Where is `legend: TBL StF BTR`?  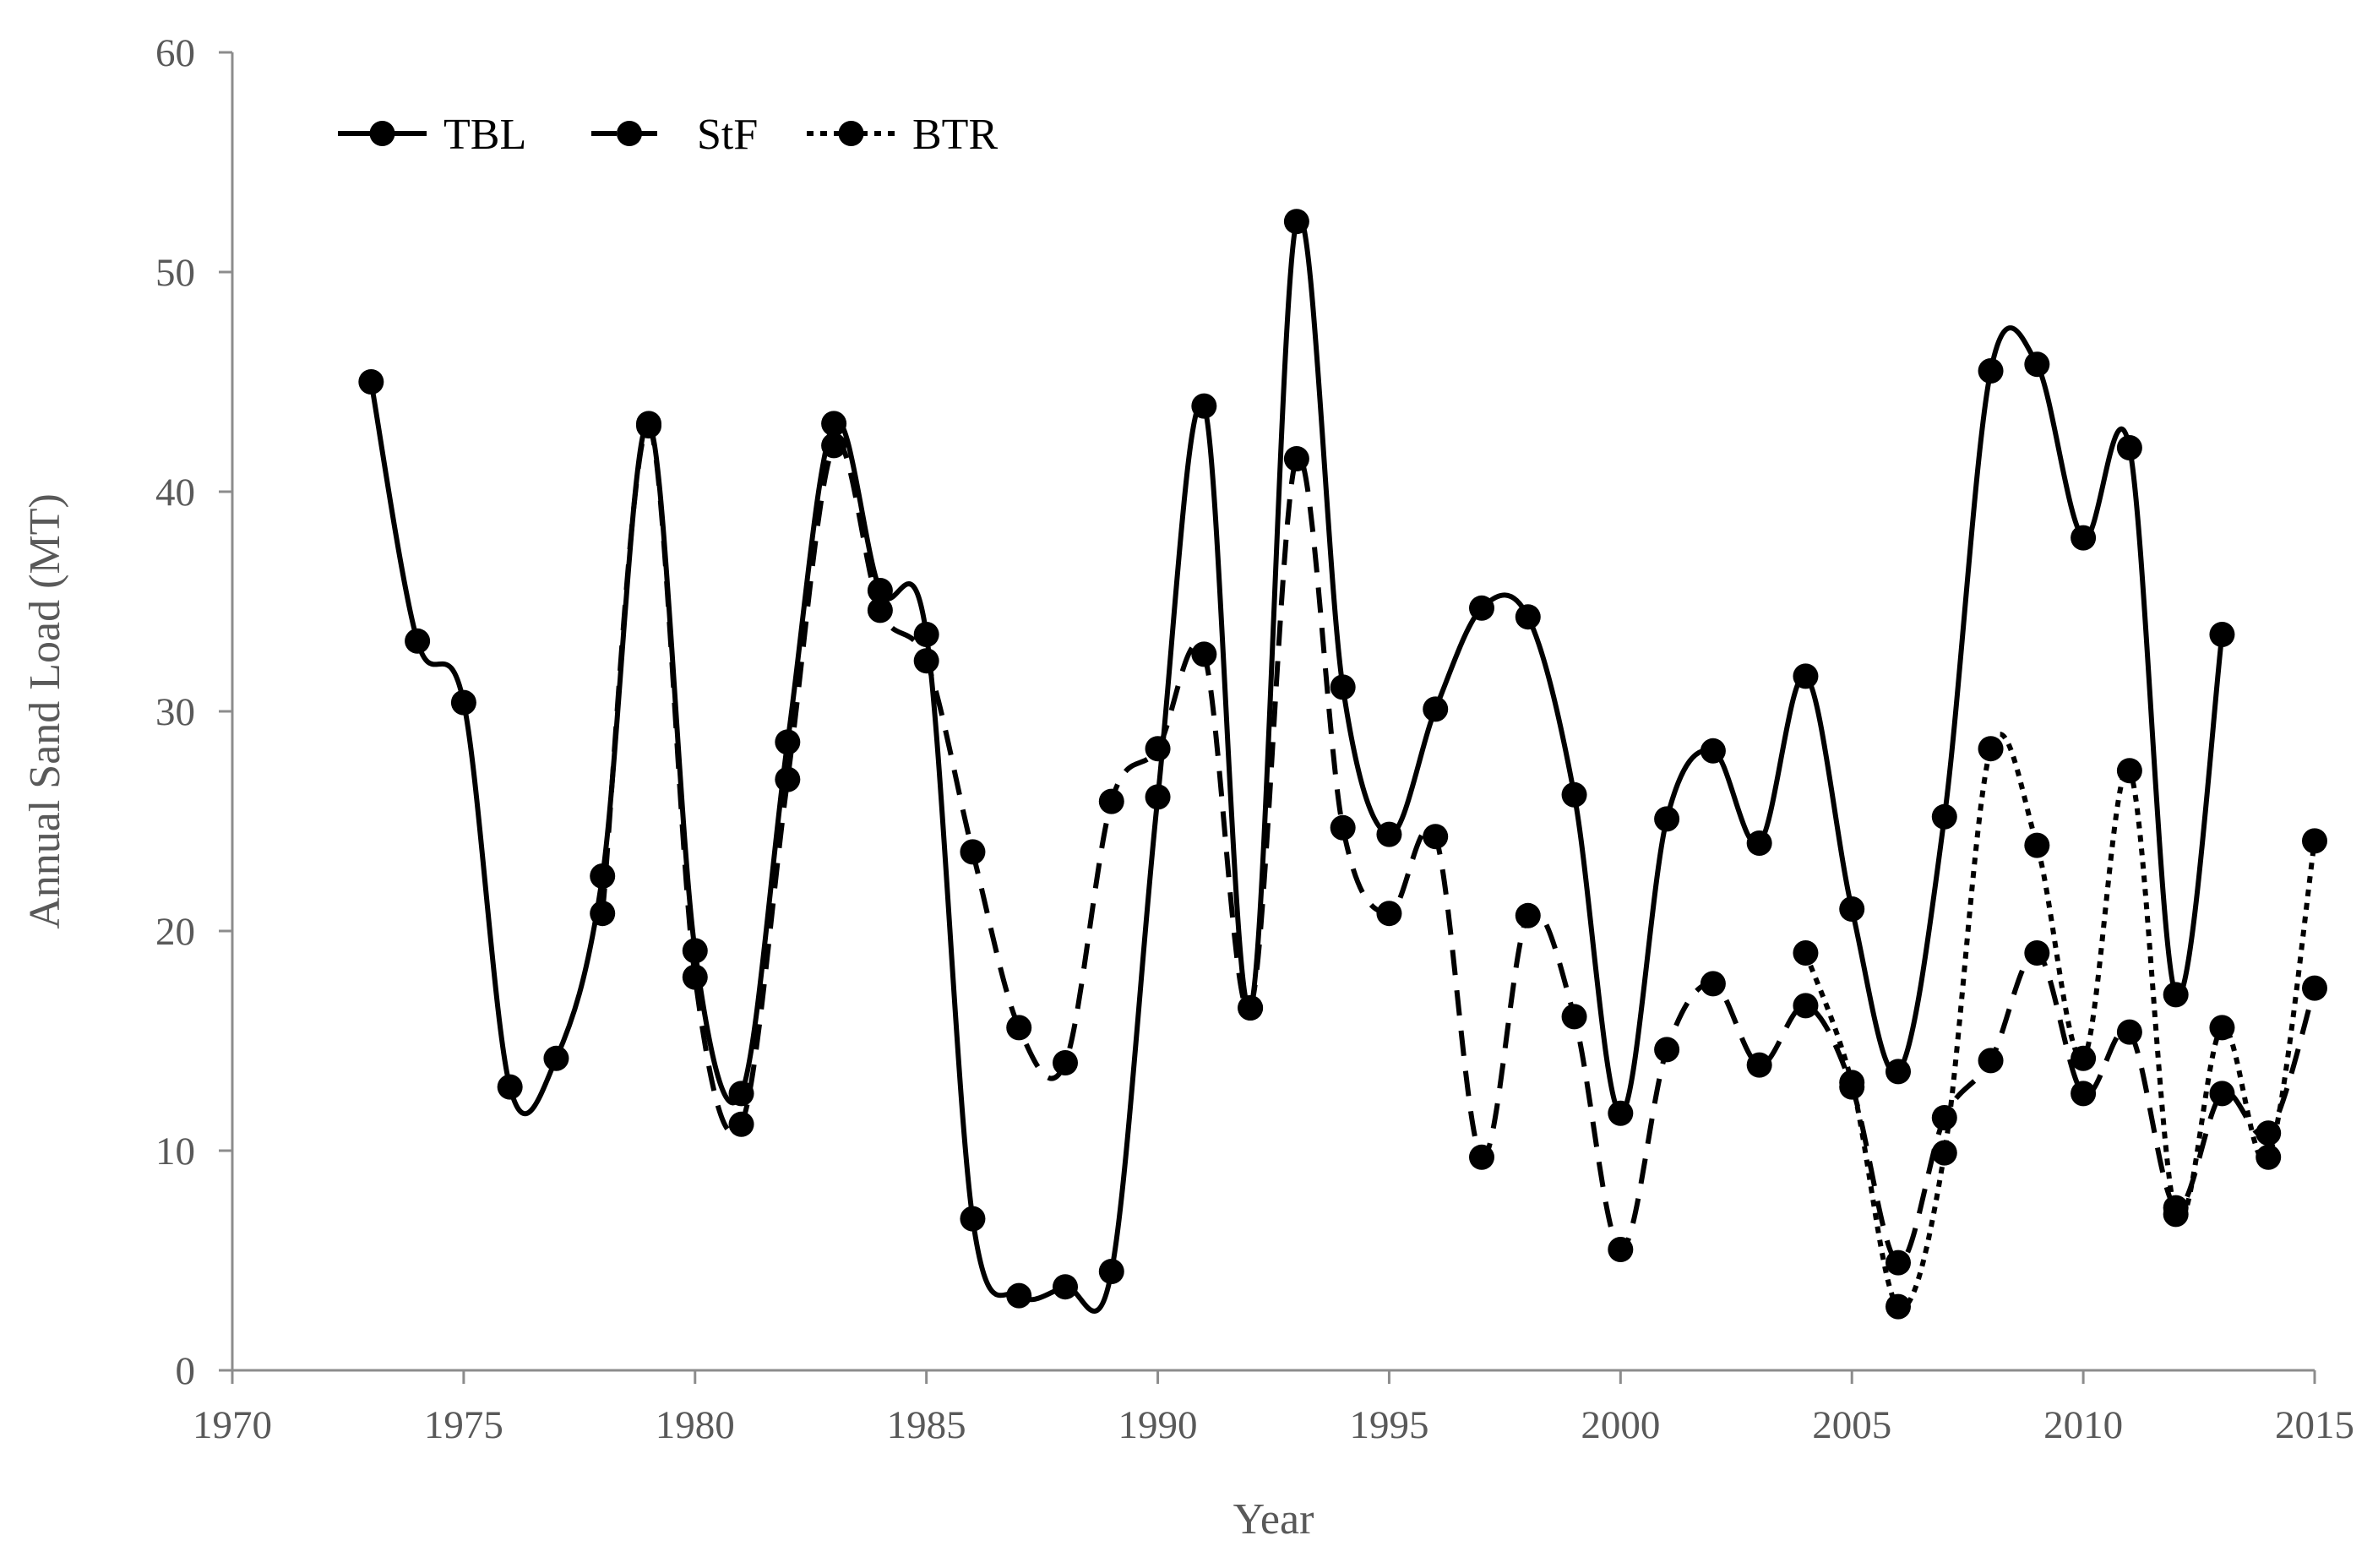
legend: TBL StF BTR is located at coordinates (668, 135).